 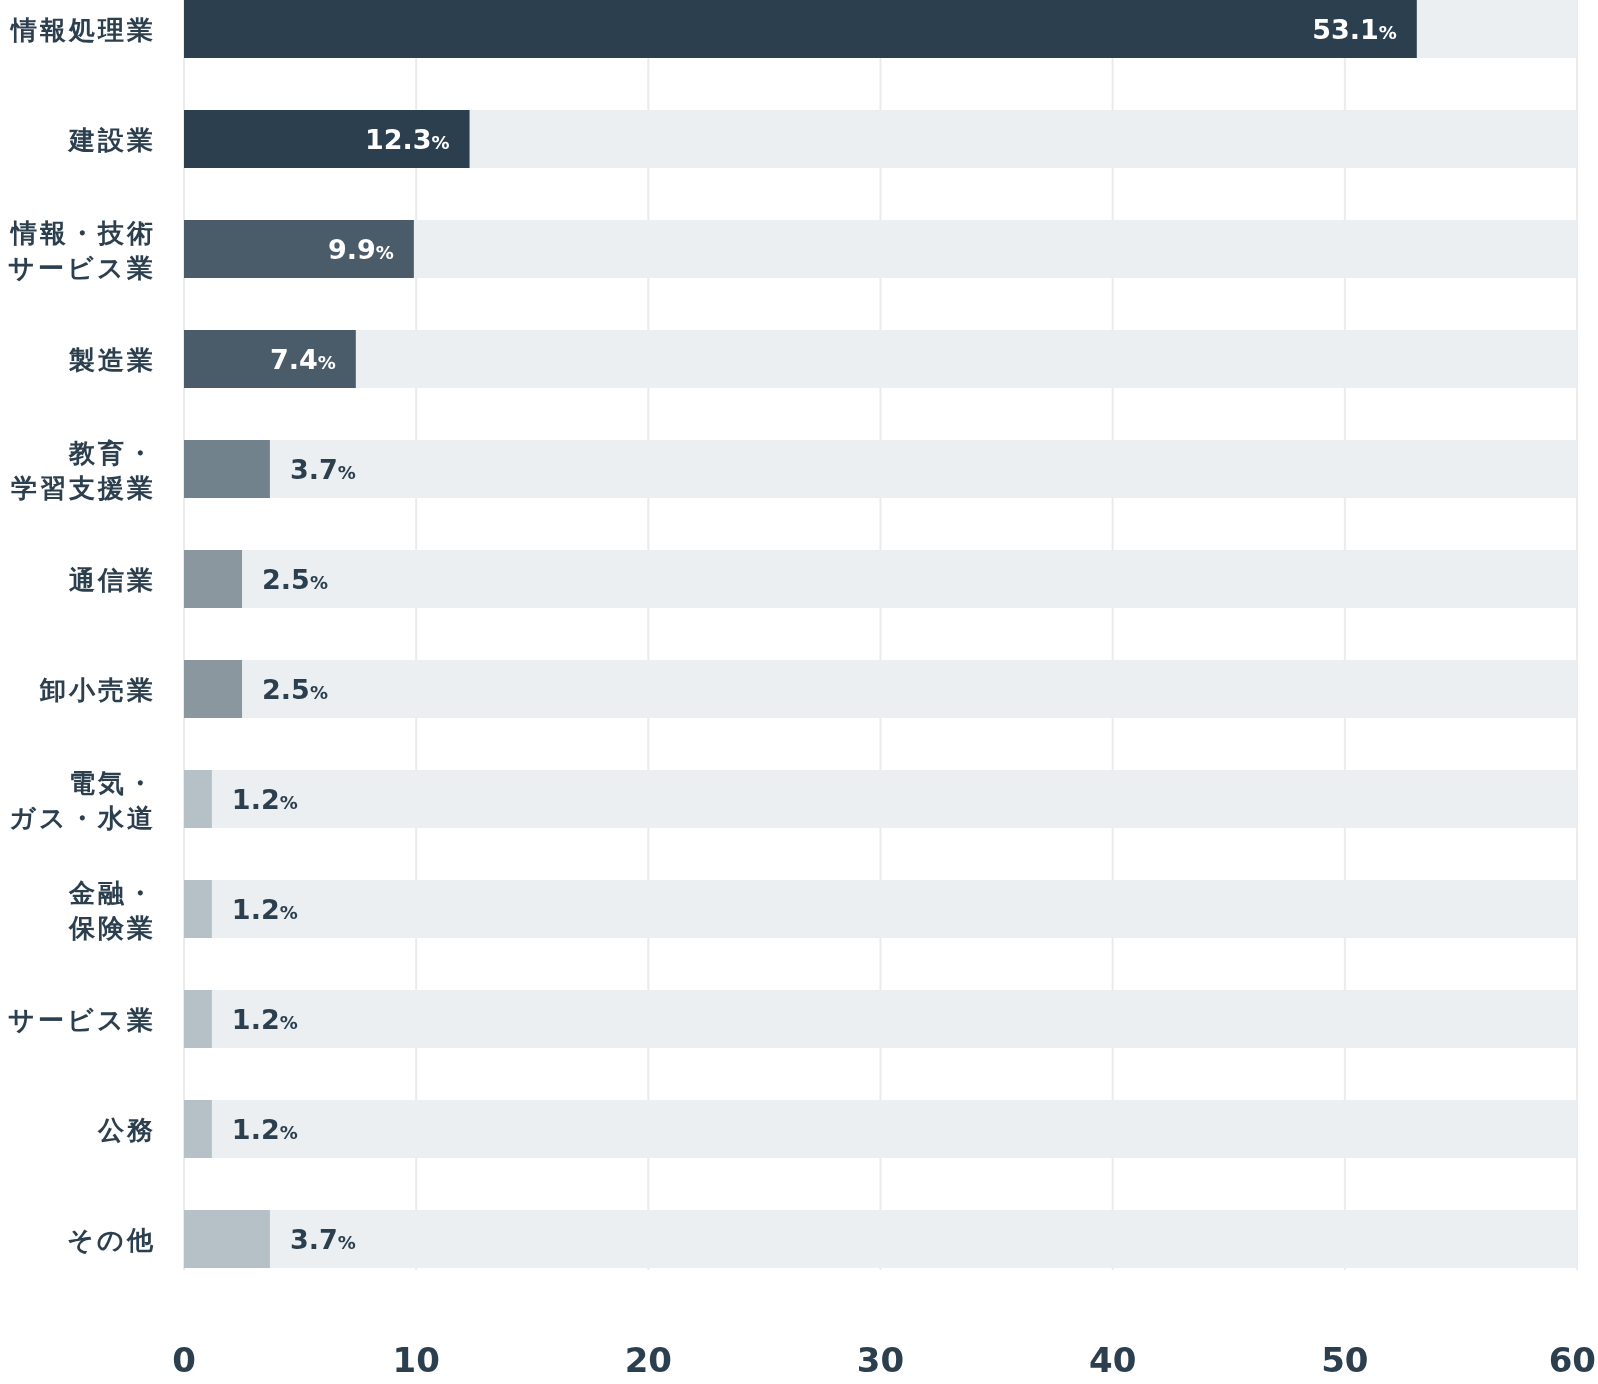 What do you see at coordinates (648, 1360) in the screenshot?
I see `x-tick-label: 20` at bounding box center [648, 1360].